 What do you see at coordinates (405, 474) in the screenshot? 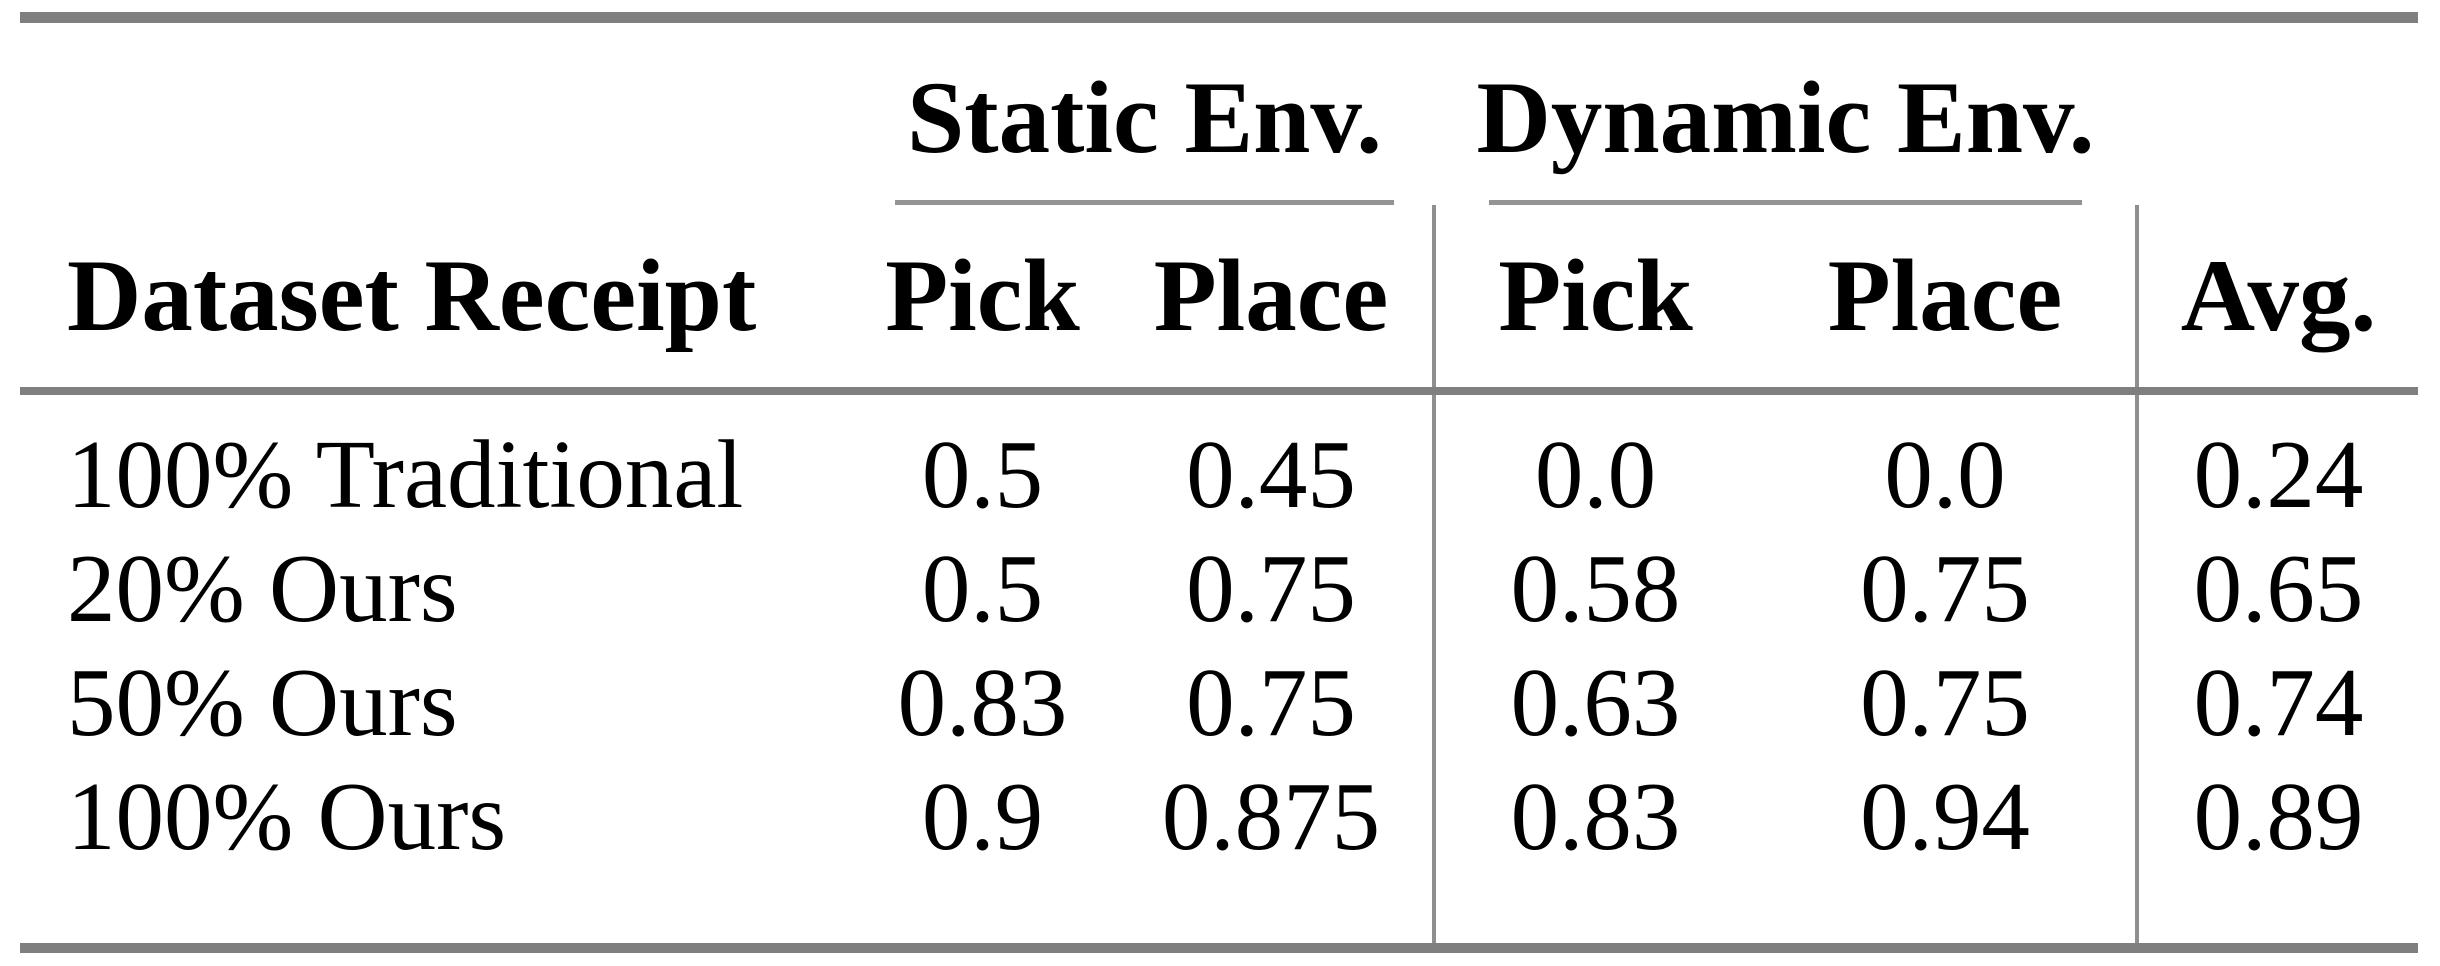
I see `row-label: 100% Traditional` at bounding box center [405, 474].